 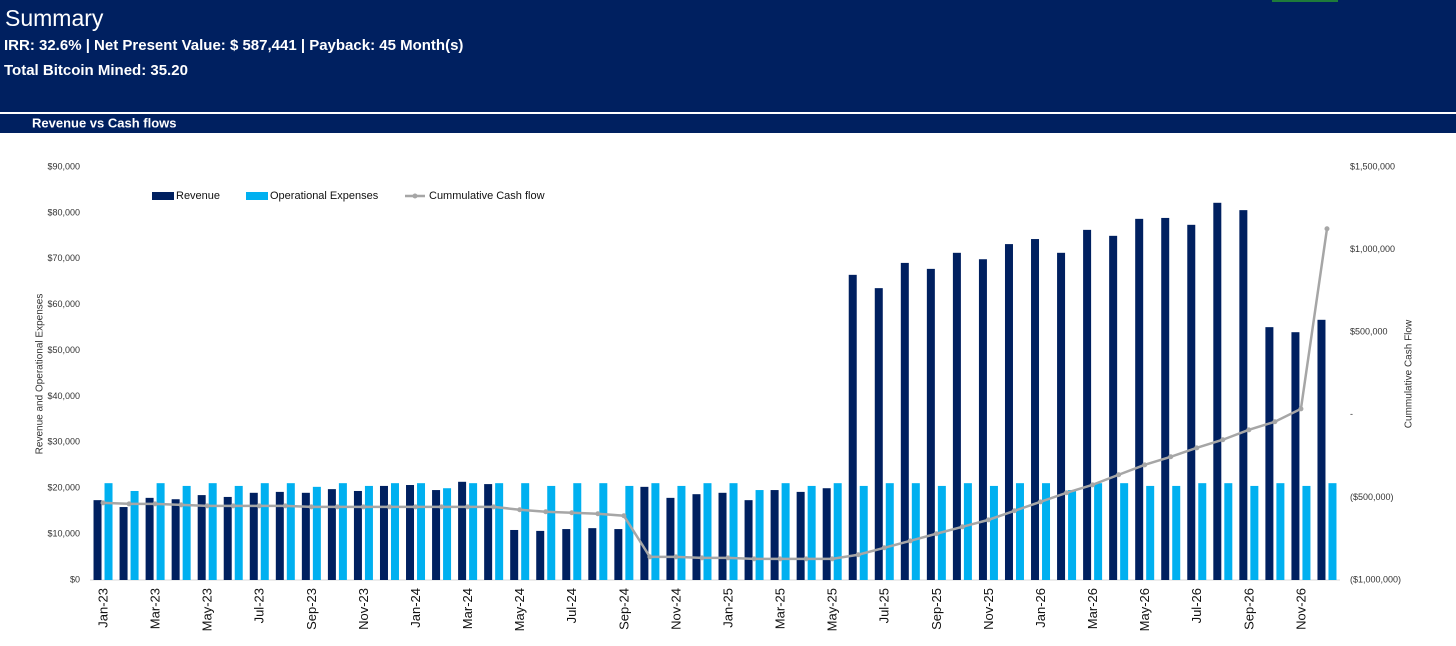 What do you see at coordinates (1144, 609) in the screenshot?
I see `x-tick-label: May-26` at bounding box center [1144, 609].